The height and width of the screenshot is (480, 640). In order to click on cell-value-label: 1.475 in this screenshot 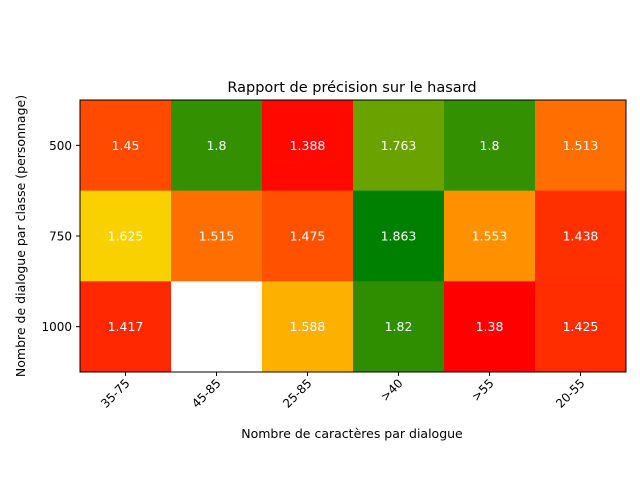, I will do `click(308, 236)`.